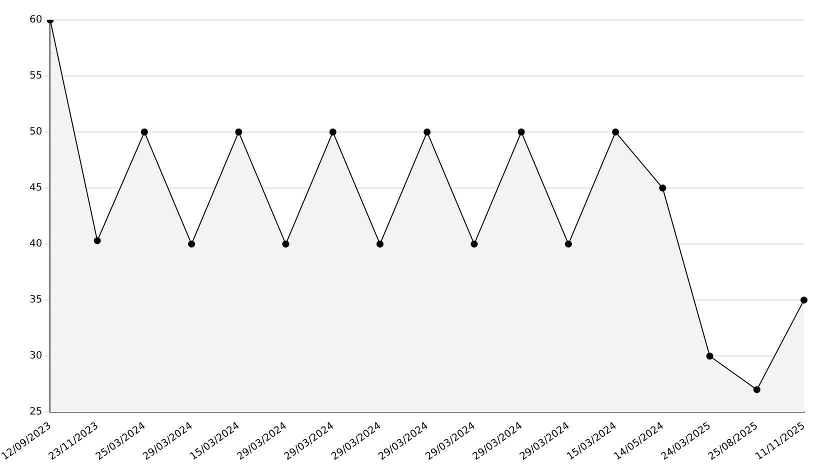  I want to click on y-tick-label: 25, so click(35, 412).